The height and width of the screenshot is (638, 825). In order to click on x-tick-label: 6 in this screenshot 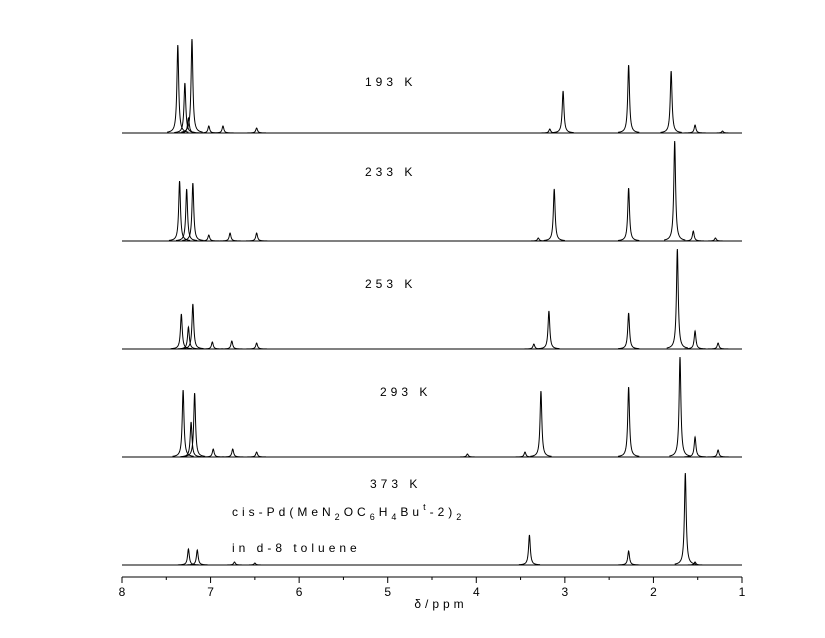, I will do `click(299, 592)`.